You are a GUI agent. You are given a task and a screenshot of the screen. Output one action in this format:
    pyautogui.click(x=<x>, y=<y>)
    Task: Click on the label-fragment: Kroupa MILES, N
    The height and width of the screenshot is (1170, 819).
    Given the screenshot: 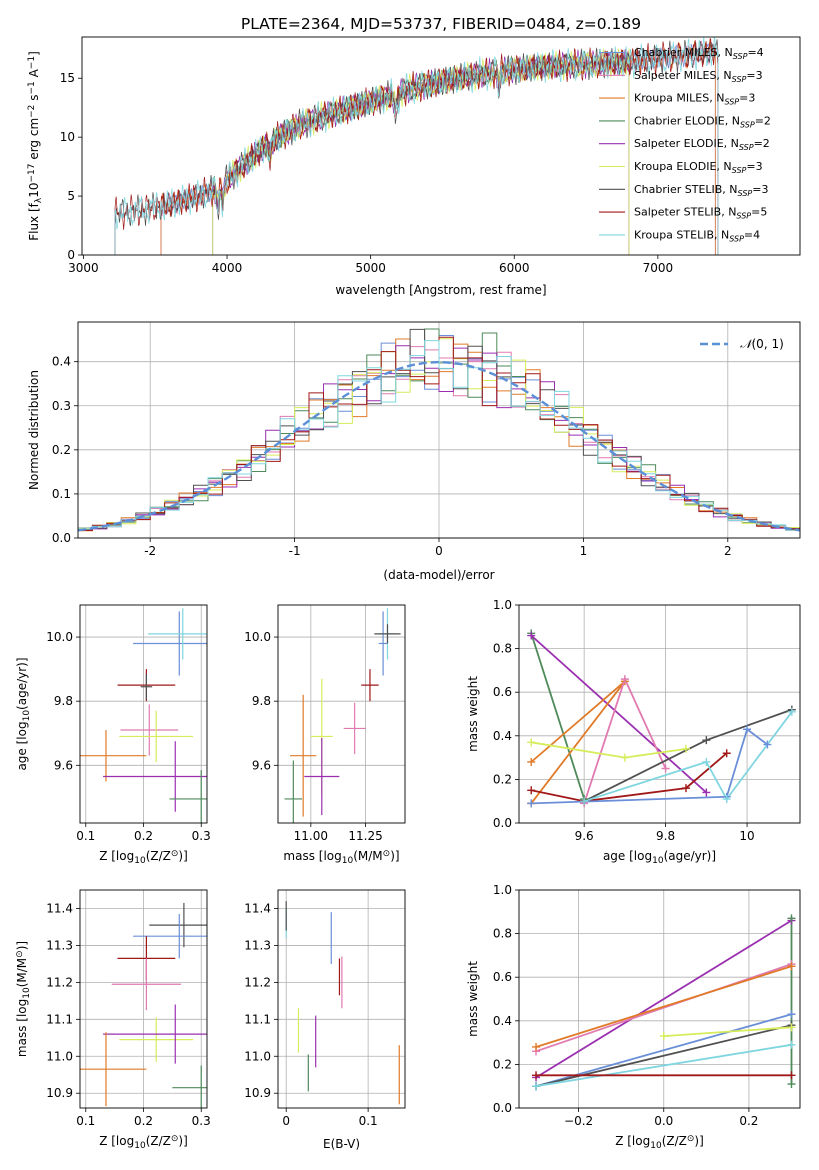 What is the action you would take?
    pyautogui.click(x=679, y=98)
    